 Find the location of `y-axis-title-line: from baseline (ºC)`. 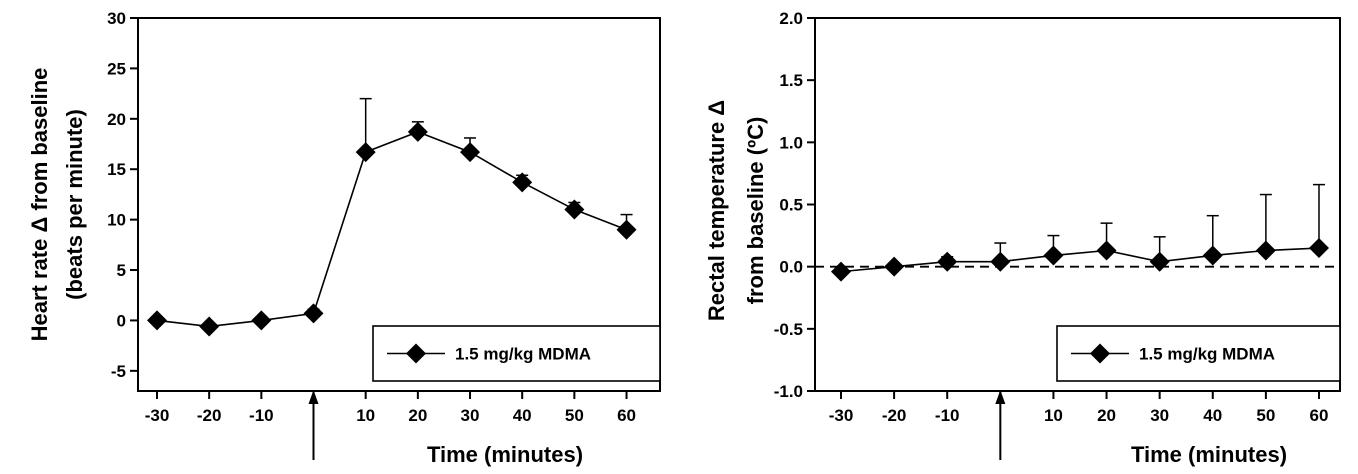

y-axis-title-line: from baseline (ºC) is located at coordinates (755, 211).